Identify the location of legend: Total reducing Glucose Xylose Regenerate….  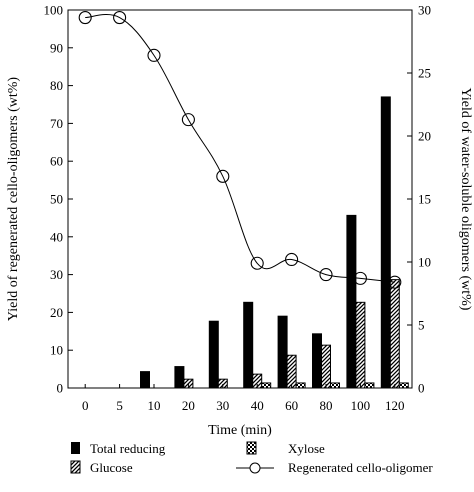
(251, 458).